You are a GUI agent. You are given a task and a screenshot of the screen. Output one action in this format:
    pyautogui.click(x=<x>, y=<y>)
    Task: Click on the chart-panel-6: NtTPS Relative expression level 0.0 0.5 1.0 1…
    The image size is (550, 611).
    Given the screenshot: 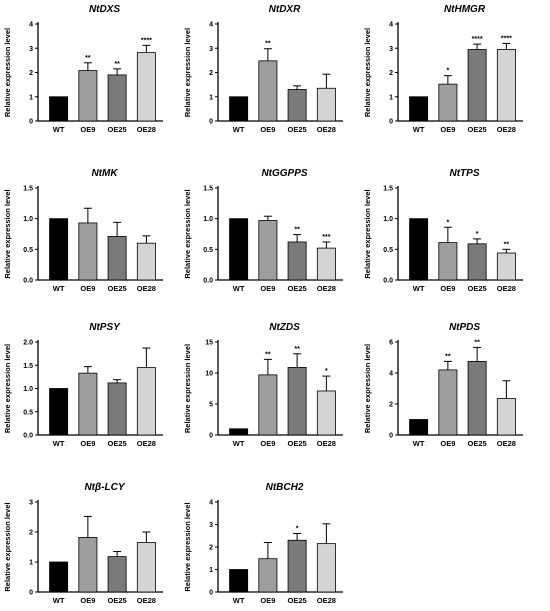 What is the action you would take?
    pyautogui.click(x=443, y=230)
    